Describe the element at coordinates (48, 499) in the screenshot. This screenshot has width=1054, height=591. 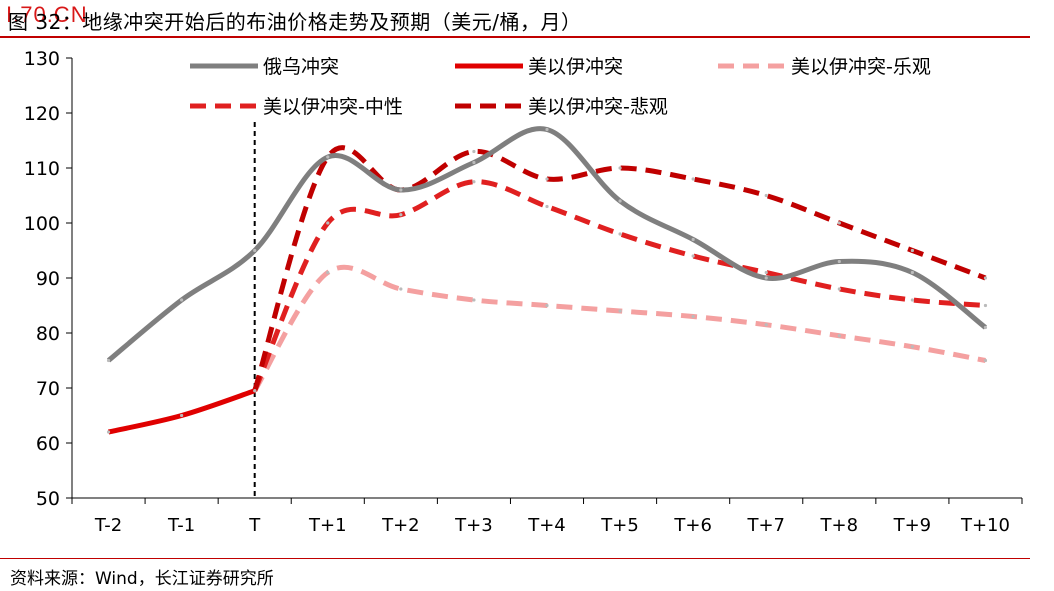
I see `y-tick-label: 50` at that location.